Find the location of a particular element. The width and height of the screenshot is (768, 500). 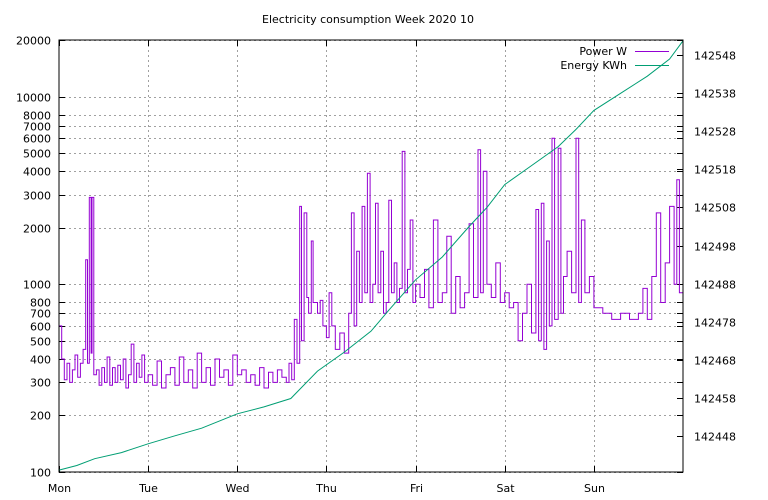

y-tick-label: 5000 is located at coordinates (37, 154).